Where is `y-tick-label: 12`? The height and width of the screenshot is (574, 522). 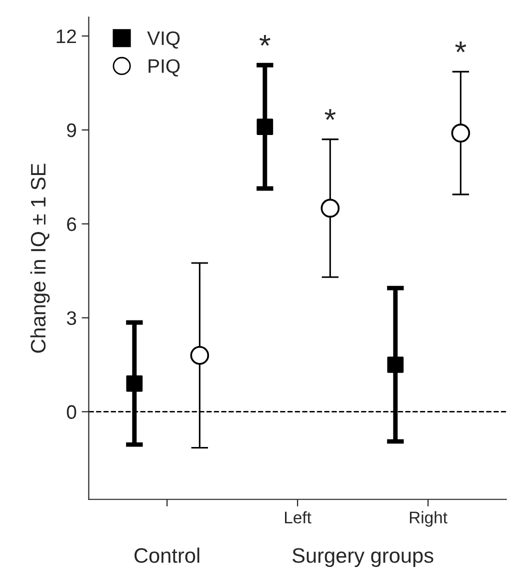
y-tick-label: 12 is located at coordinates (66, 36).